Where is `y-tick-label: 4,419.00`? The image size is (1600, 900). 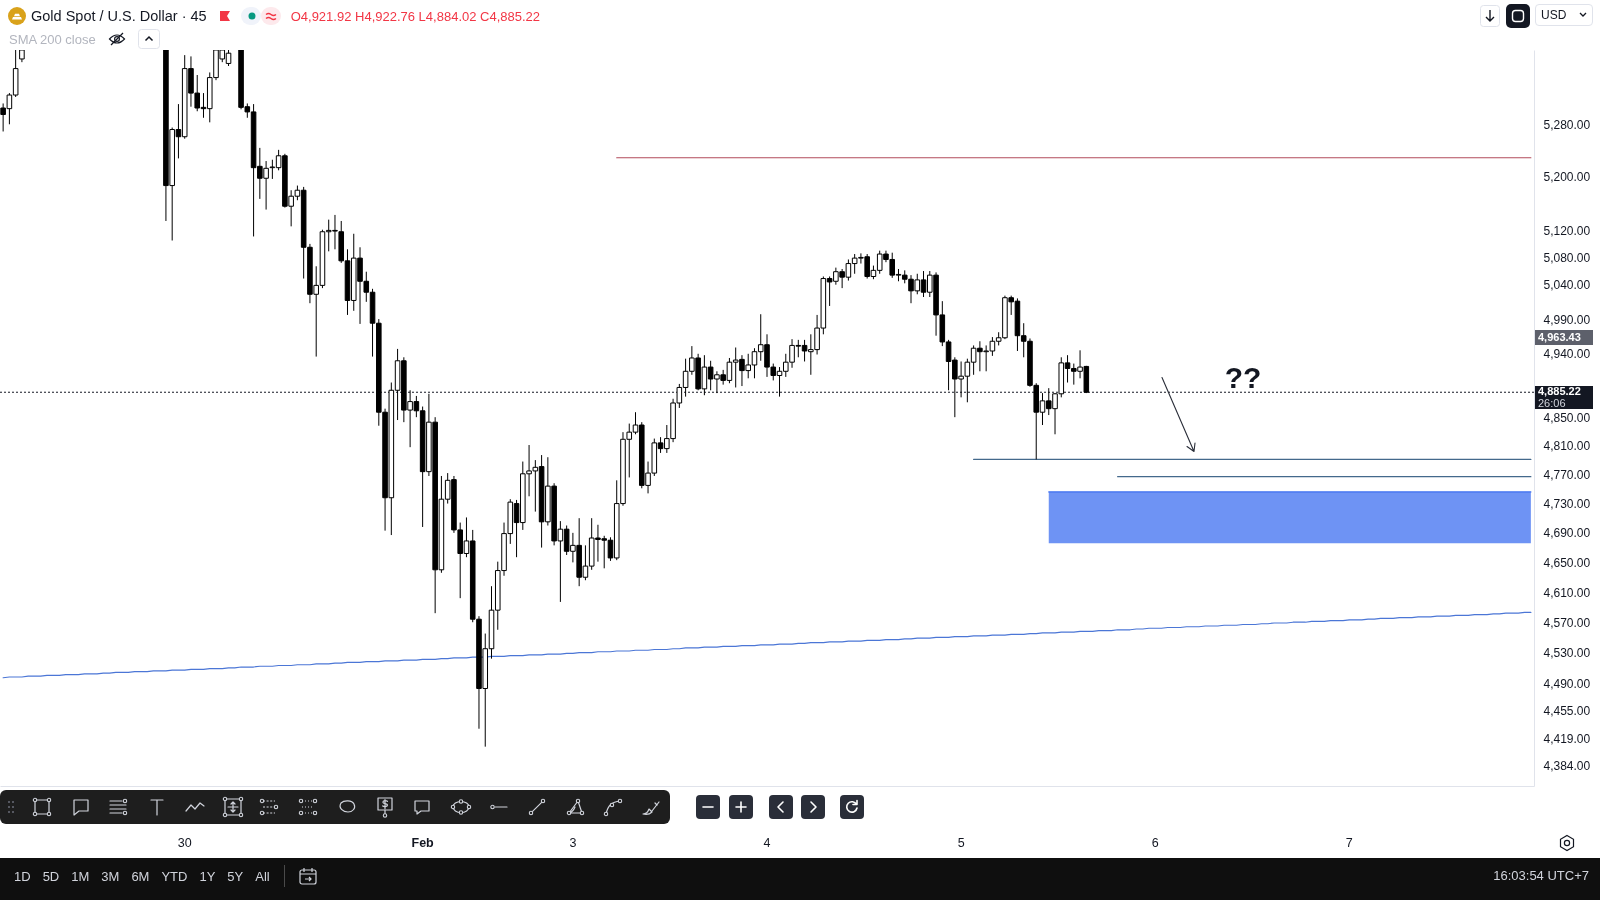
y-tick-label: 4,419.00 is located at coordinates (1567, 738).